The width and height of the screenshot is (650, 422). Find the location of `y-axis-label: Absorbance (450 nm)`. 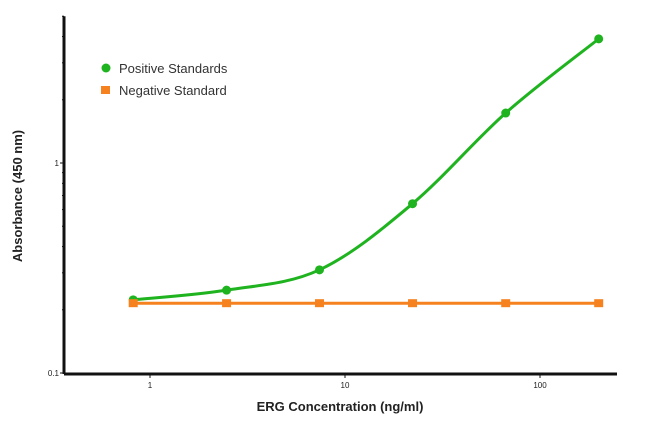

y-axis-label: Absorbance (450 nm) is located at coordinates (17, 196).